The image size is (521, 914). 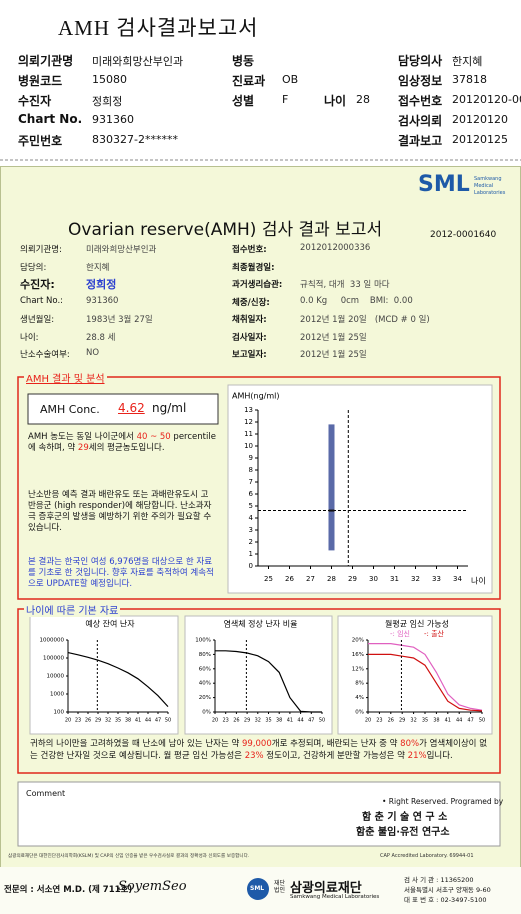 I want to click on logo: SML, so click(x=444, y=184).